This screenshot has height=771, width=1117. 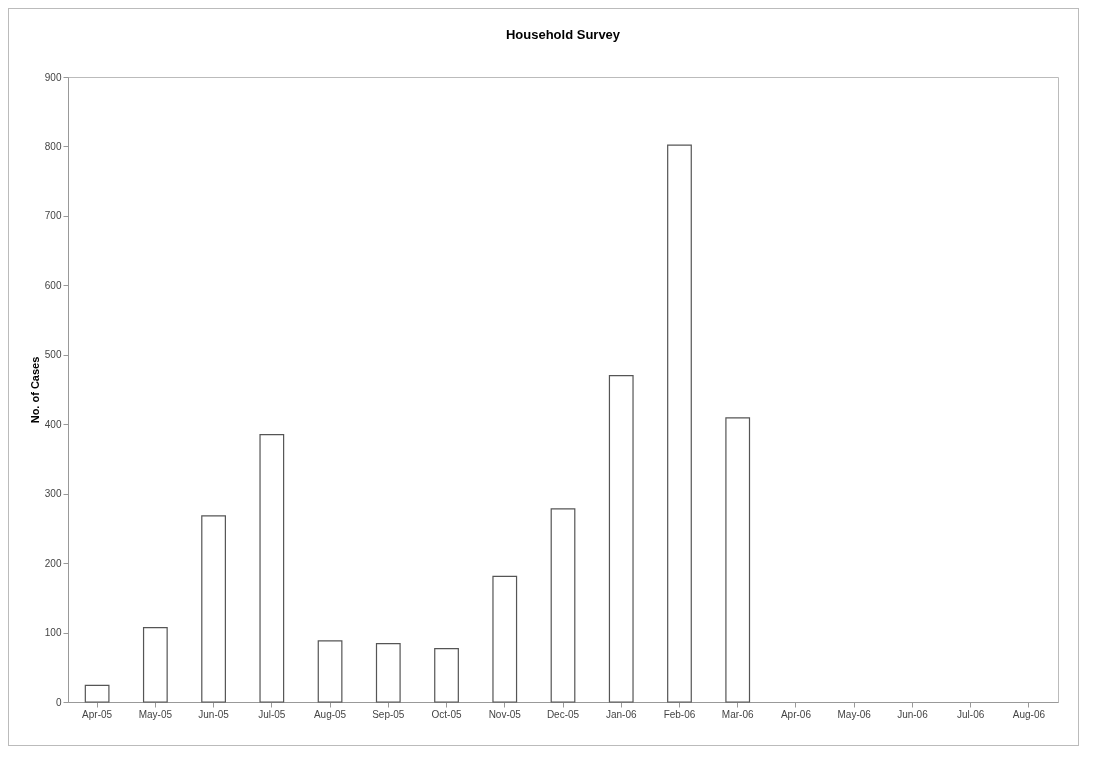 I want to click on x-tick-label: Apr-05, so click(x=97, y=714).